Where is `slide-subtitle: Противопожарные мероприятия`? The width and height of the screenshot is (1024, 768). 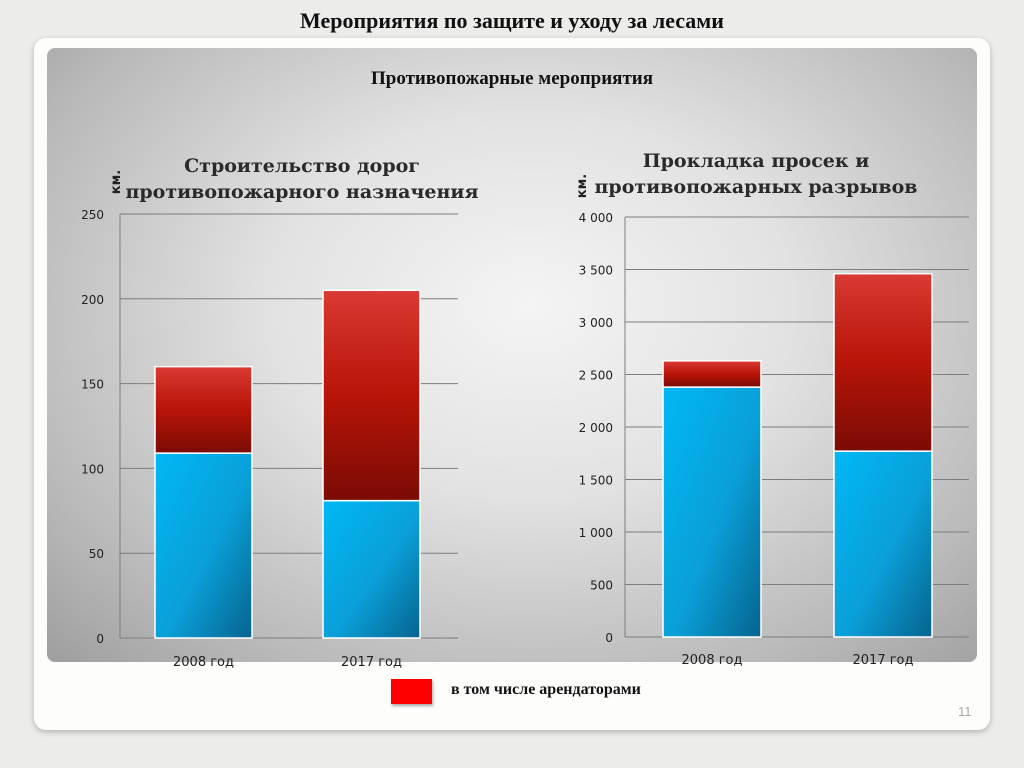 slide-subtitle: Противопожарные мероприятия is located at coordinates (512, 78).